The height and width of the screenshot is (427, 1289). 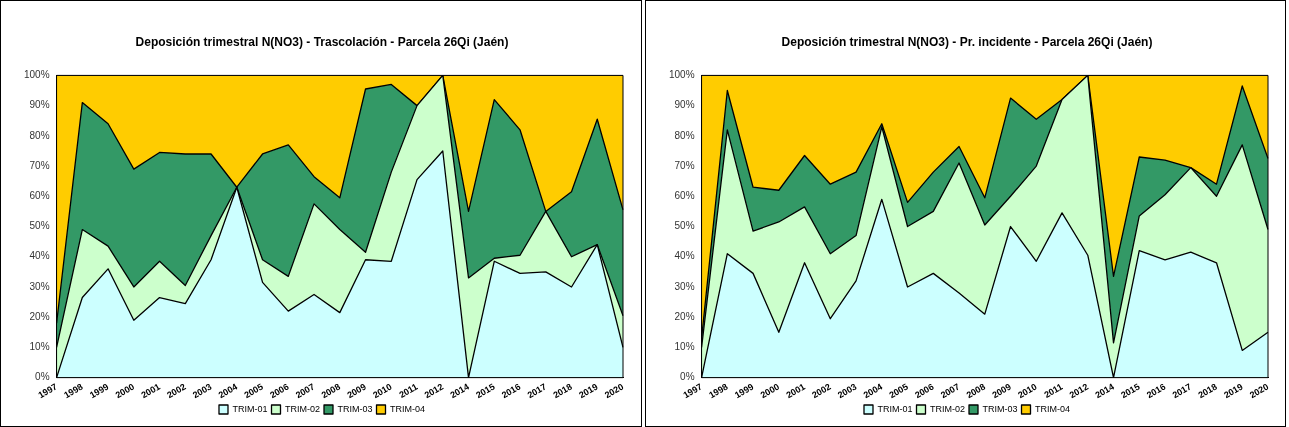 What do you see at coordinates (966, 41) in the screenshot?
I see `chart-title: Deposición trimestral N(NO3) - Pr. incidente - Parcela 26Qi (Jaén)` at bounding box center [966, 41].